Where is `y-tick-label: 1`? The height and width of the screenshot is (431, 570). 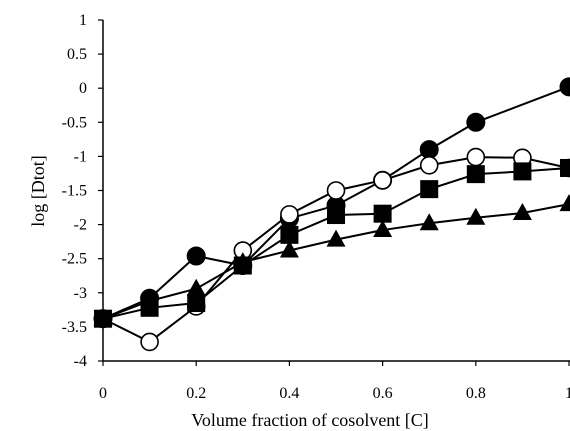
y-tick-label: 1 is located at coordinates (83, 20).